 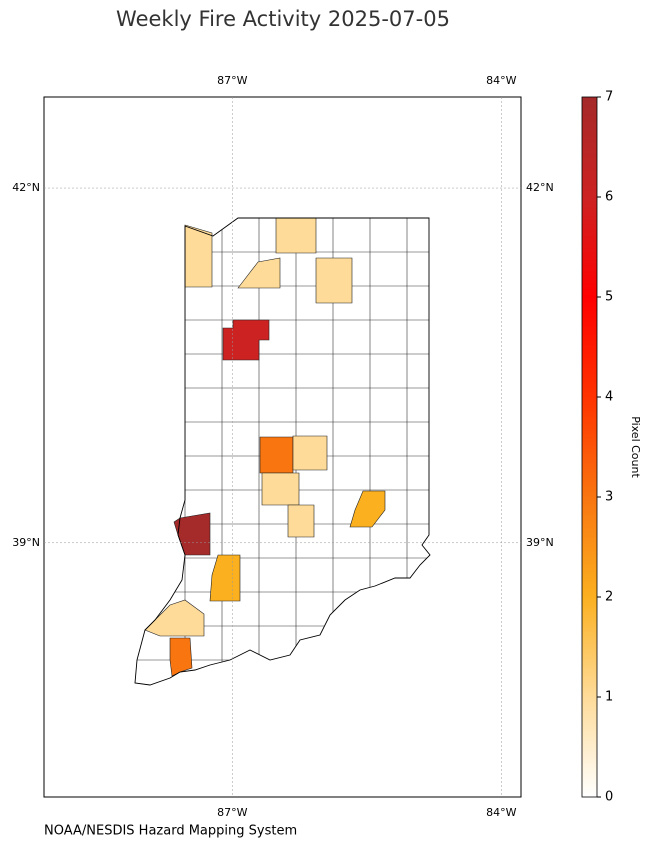 What do you see at coordinates (635, 447) in the screenshot?
I see `colorbar-label: Pixel Count` at bounding box center [635, 447].